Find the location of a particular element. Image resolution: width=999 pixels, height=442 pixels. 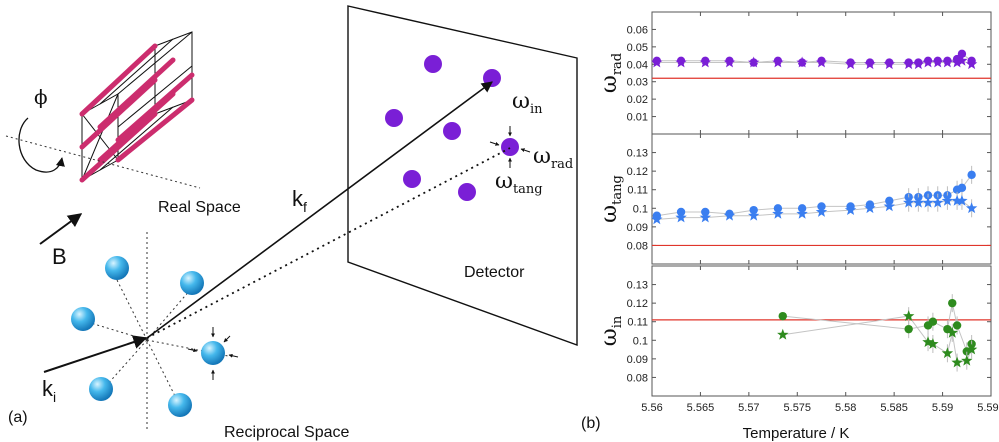

x-axis-title: Temperature / K is located at coordinates (796, 433).